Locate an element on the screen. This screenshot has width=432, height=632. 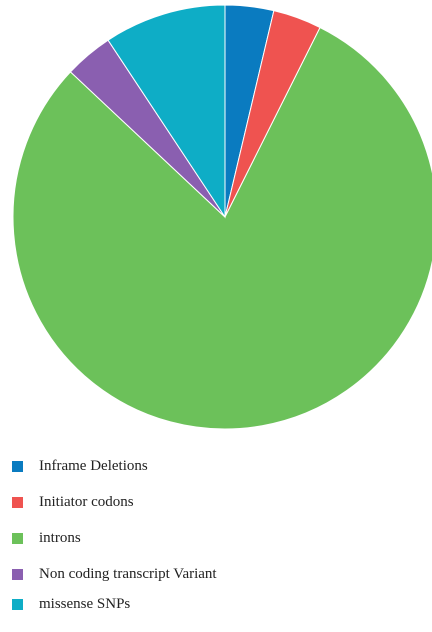
legend-swatch-introns is located at coordinates (17, 538).